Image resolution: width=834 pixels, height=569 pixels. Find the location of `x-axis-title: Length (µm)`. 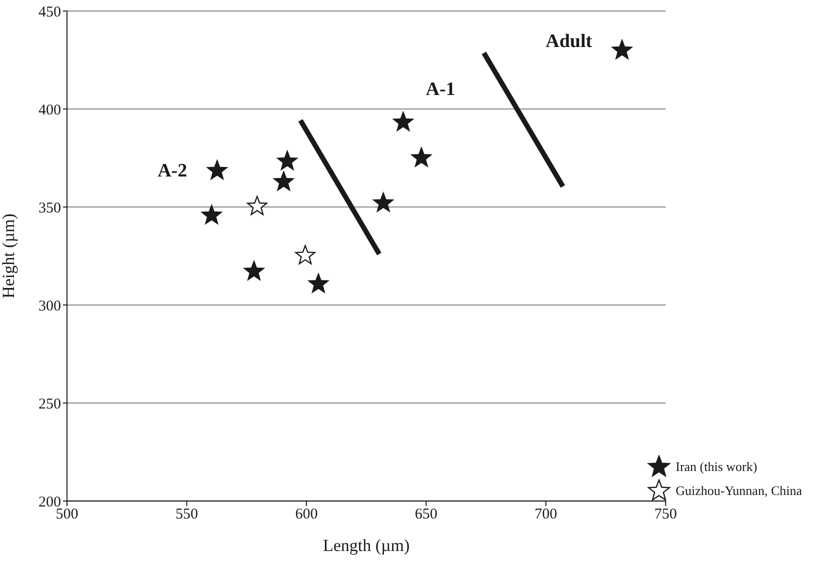

x-axis-title: Length (µm) is located at coordinates (366, 545).